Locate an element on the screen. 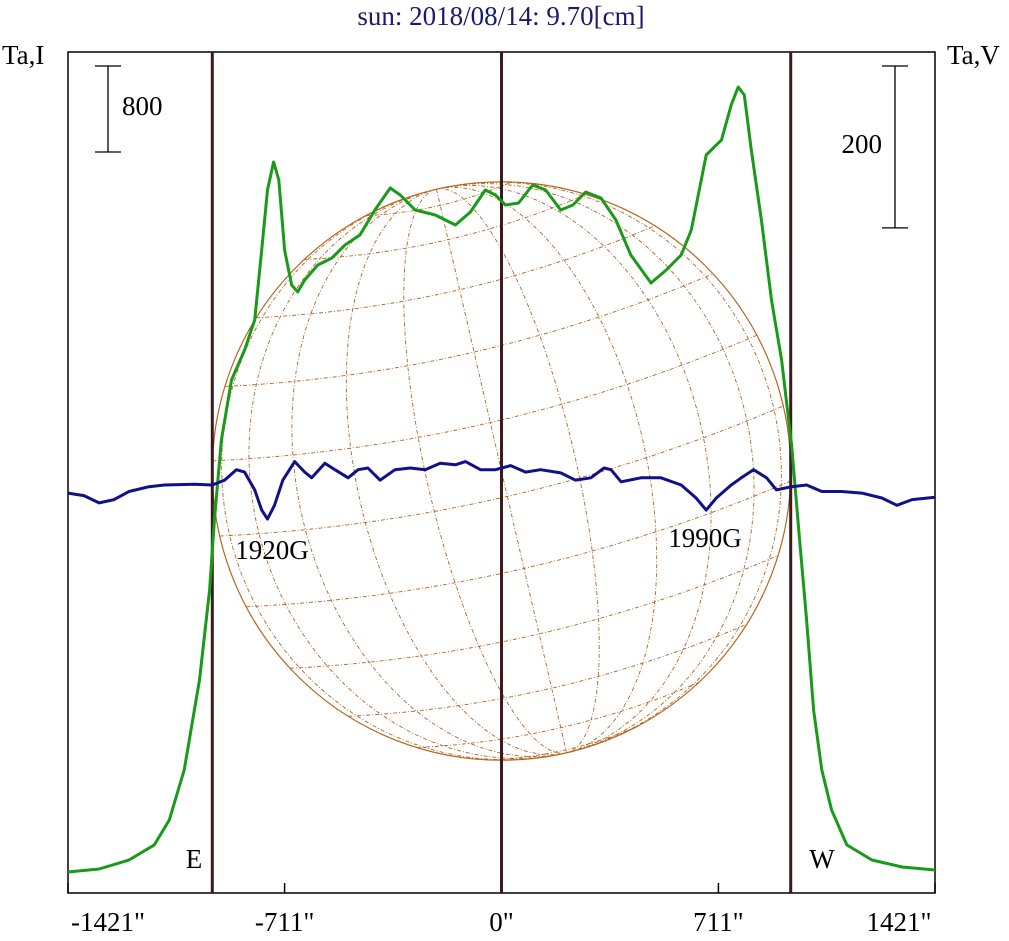 The image size is (1009, 941). y-axis-label: Ta,I is located at coordinates (23, 55).